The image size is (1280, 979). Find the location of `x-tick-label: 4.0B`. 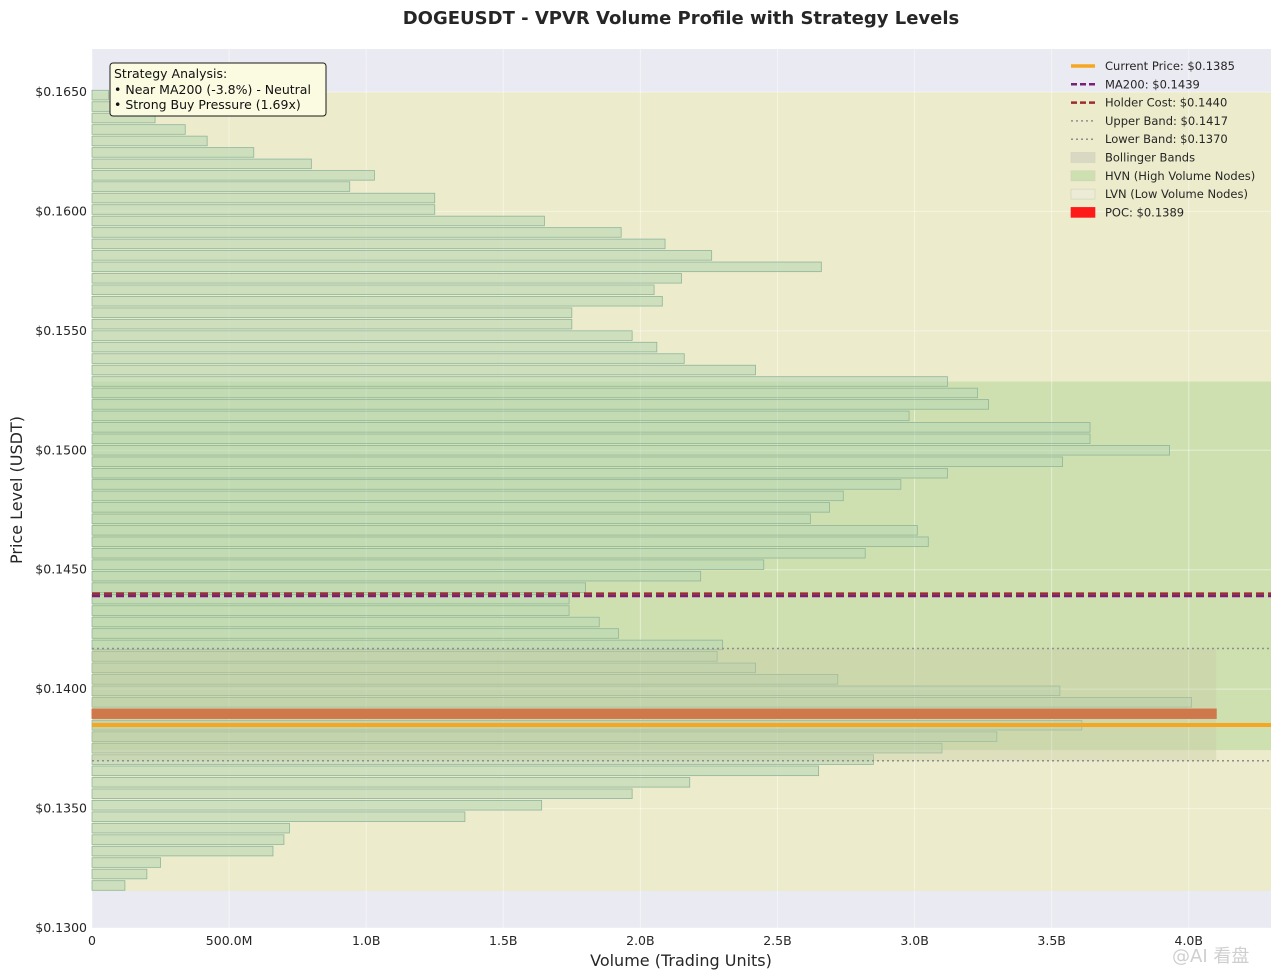

x-tick-label: 4.0B is located at coordinates (1189, 940).